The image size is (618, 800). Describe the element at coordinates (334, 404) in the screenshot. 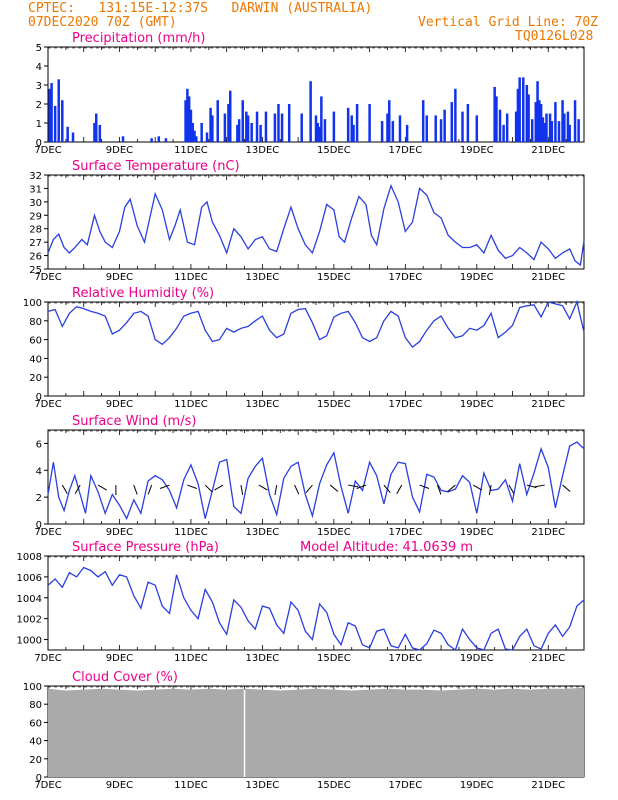

I see `humidity-xtick-label: 15DEC` at that location.